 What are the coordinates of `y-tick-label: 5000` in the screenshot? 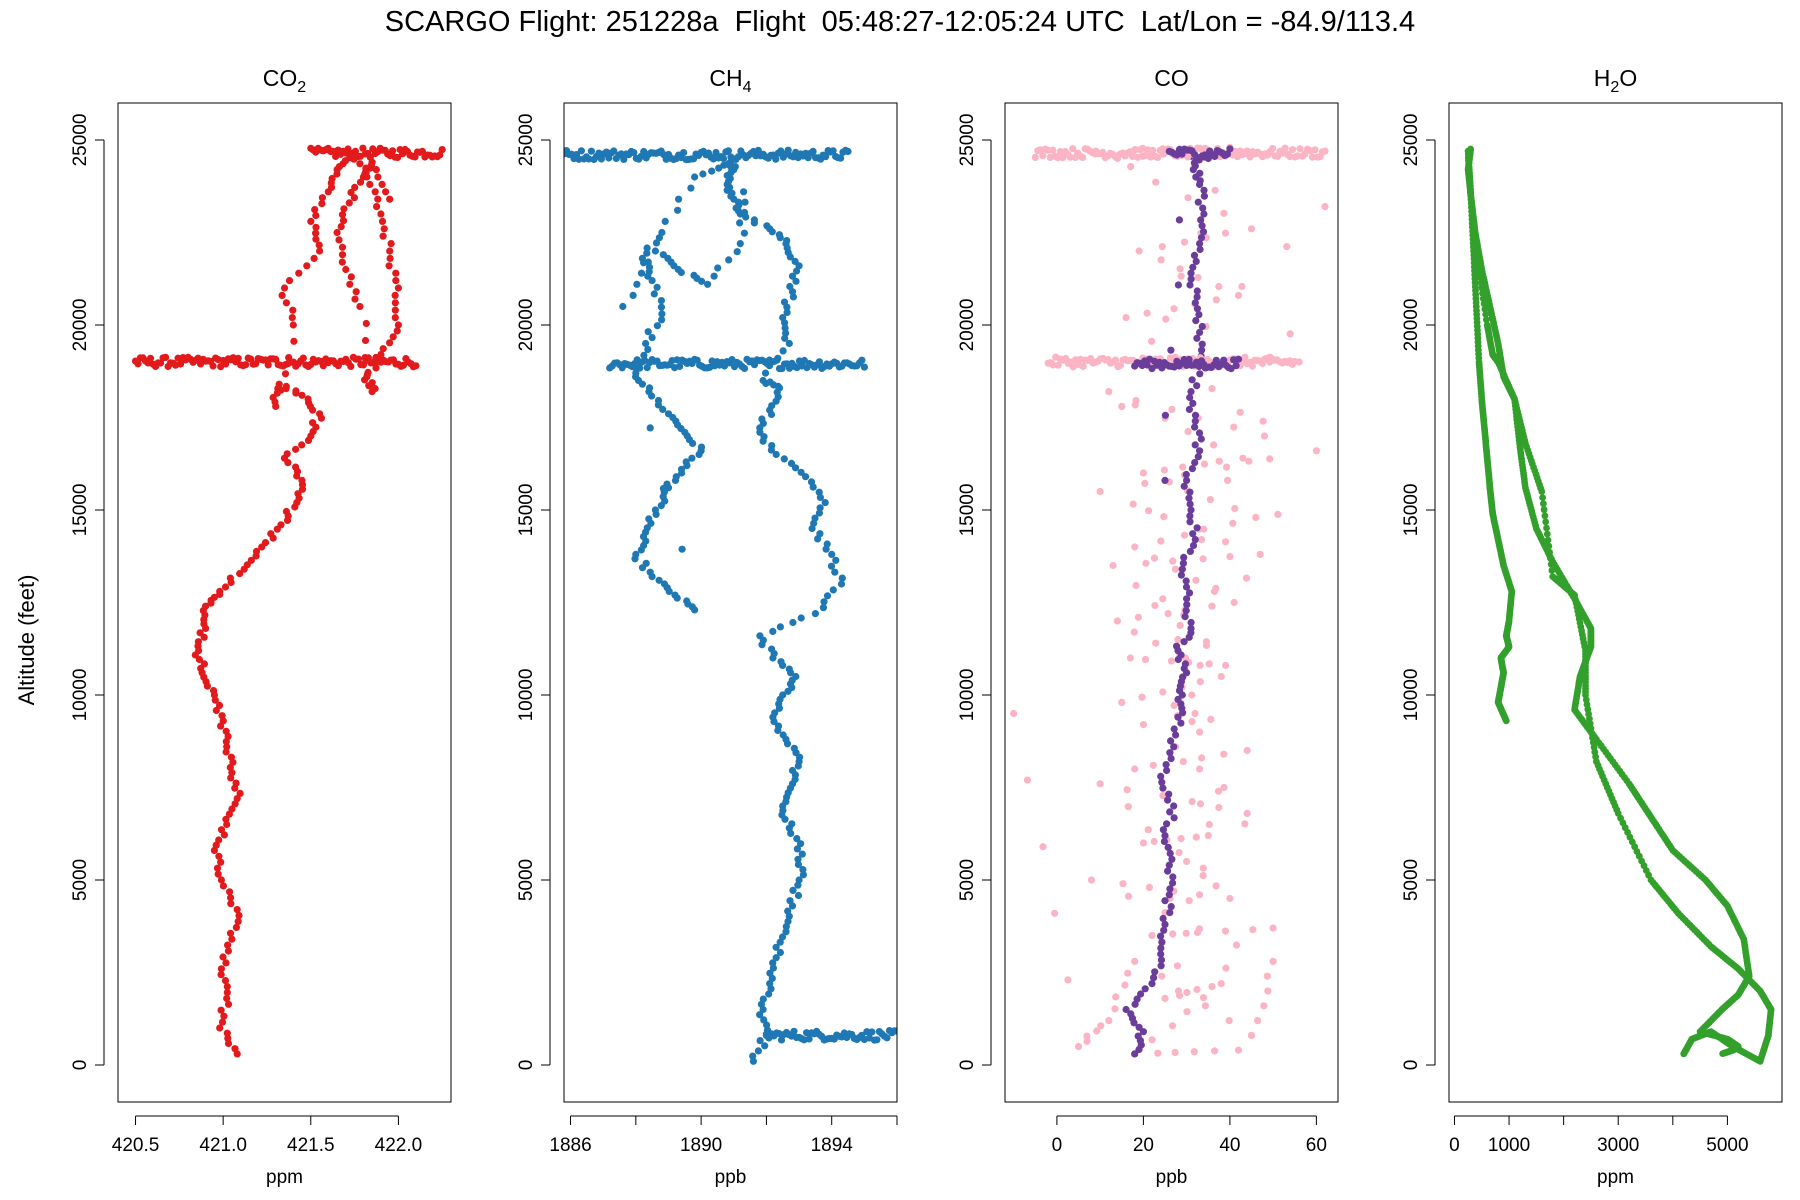 It's located at (526, 880).